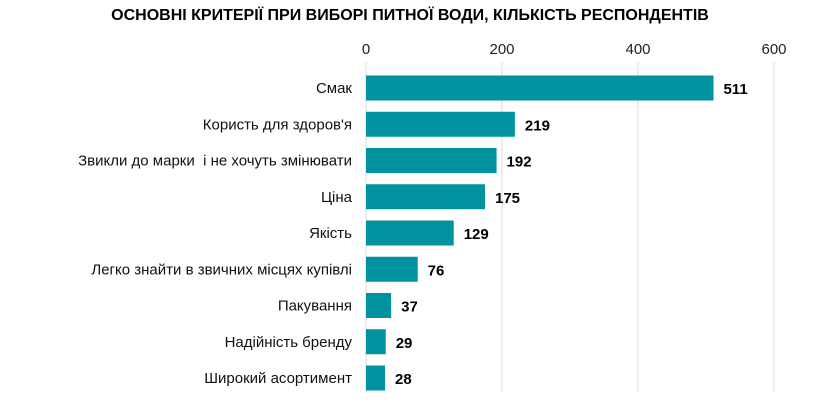 This screenshot has width=820, height=415. I want to click on category-label: Ціна, so click(337, 197).